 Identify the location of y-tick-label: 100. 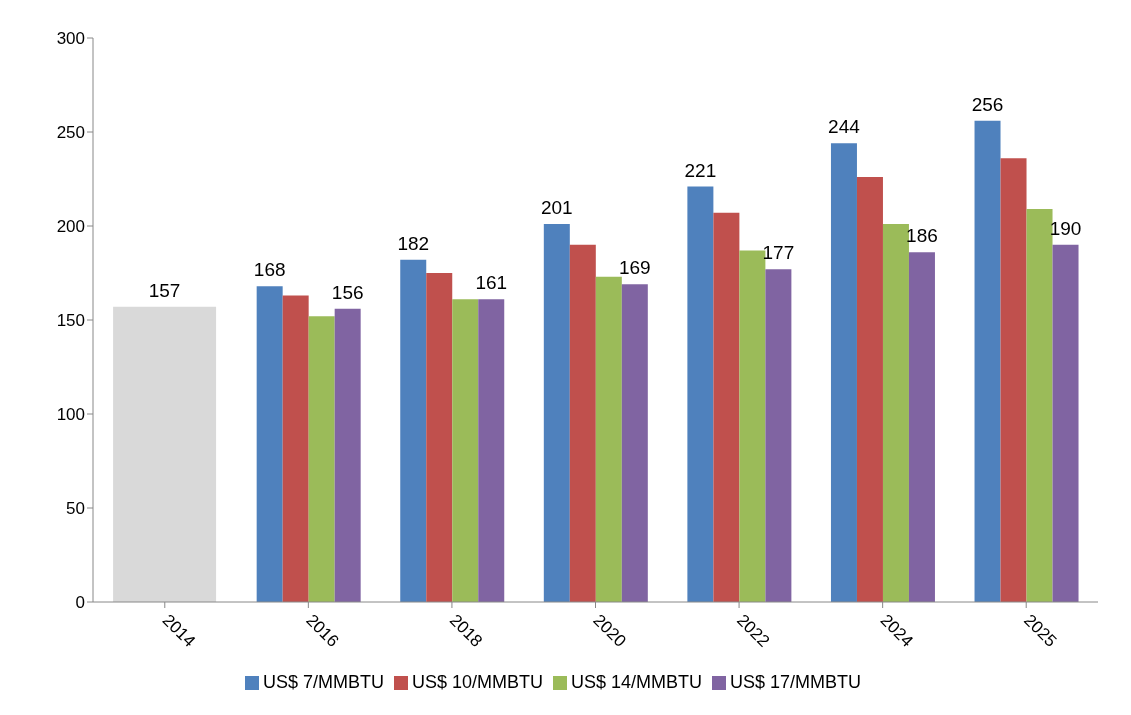
(70, 415).